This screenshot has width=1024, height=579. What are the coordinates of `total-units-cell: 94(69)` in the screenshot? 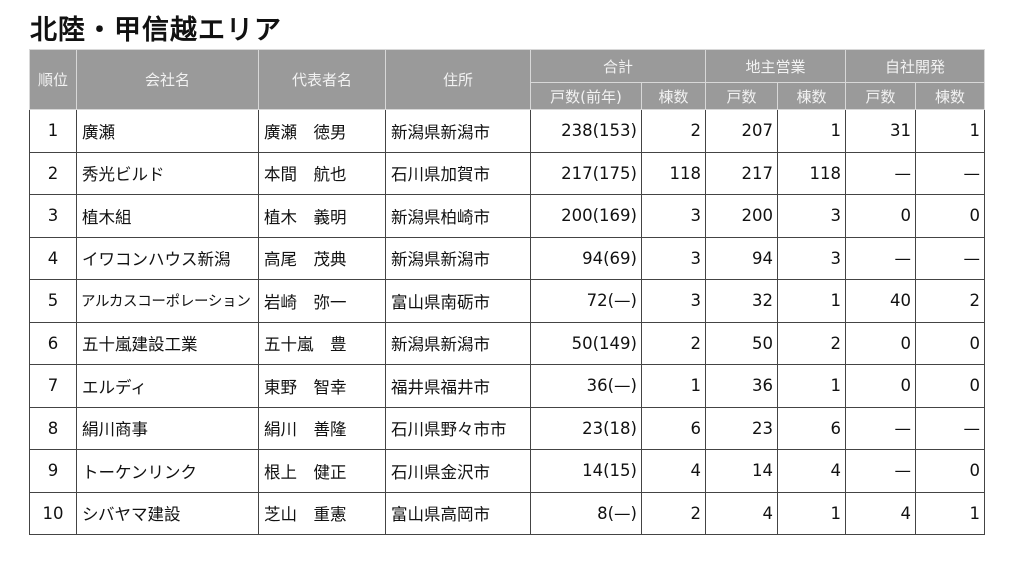 It's located at (586, 258).